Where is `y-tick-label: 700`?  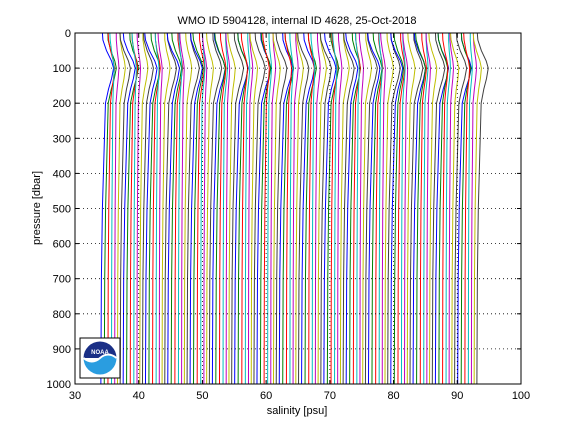
y-tick-label: 700 is located at coordinates (62, 280).